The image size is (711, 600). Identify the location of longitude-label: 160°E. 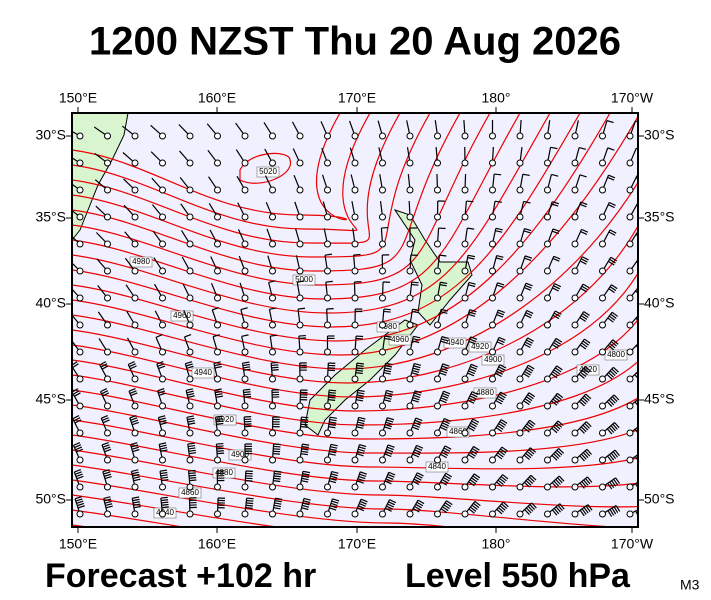
(217, 544).